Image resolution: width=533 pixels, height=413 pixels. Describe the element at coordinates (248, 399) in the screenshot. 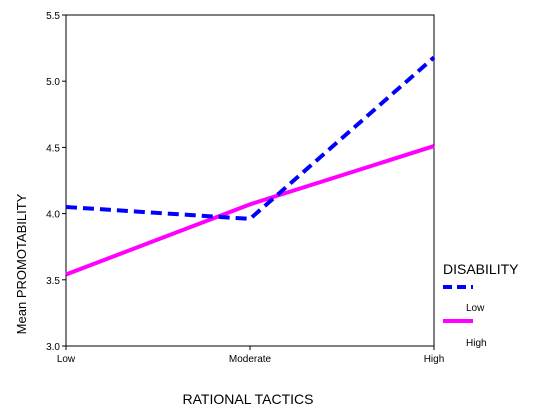

I see `x-axis-label: RATIONAL TACTICS` at that location.